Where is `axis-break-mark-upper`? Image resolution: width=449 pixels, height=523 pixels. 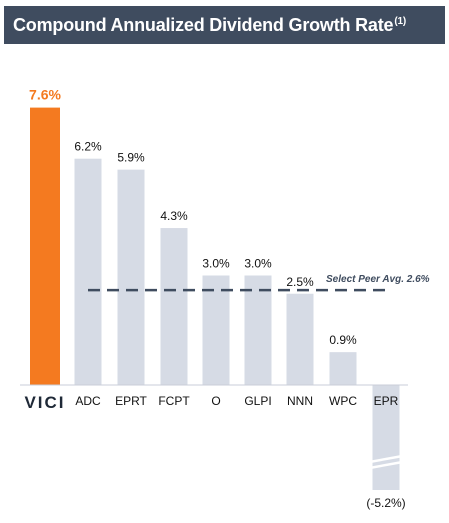
axis-break-mark-upper is located at coordinates (386, 459).